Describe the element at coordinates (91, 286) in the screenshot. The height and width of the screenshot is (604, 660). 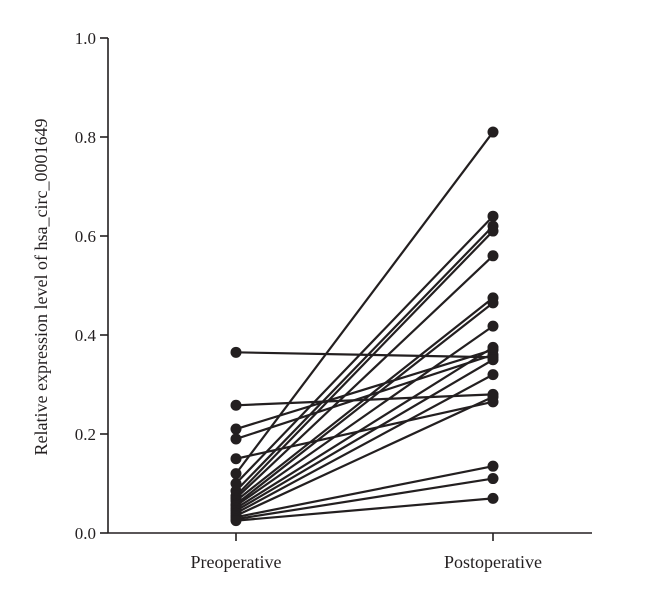
I see `y-ticks: 0.0 0.2 0.4 0.6 0.8 1.0` at that location.